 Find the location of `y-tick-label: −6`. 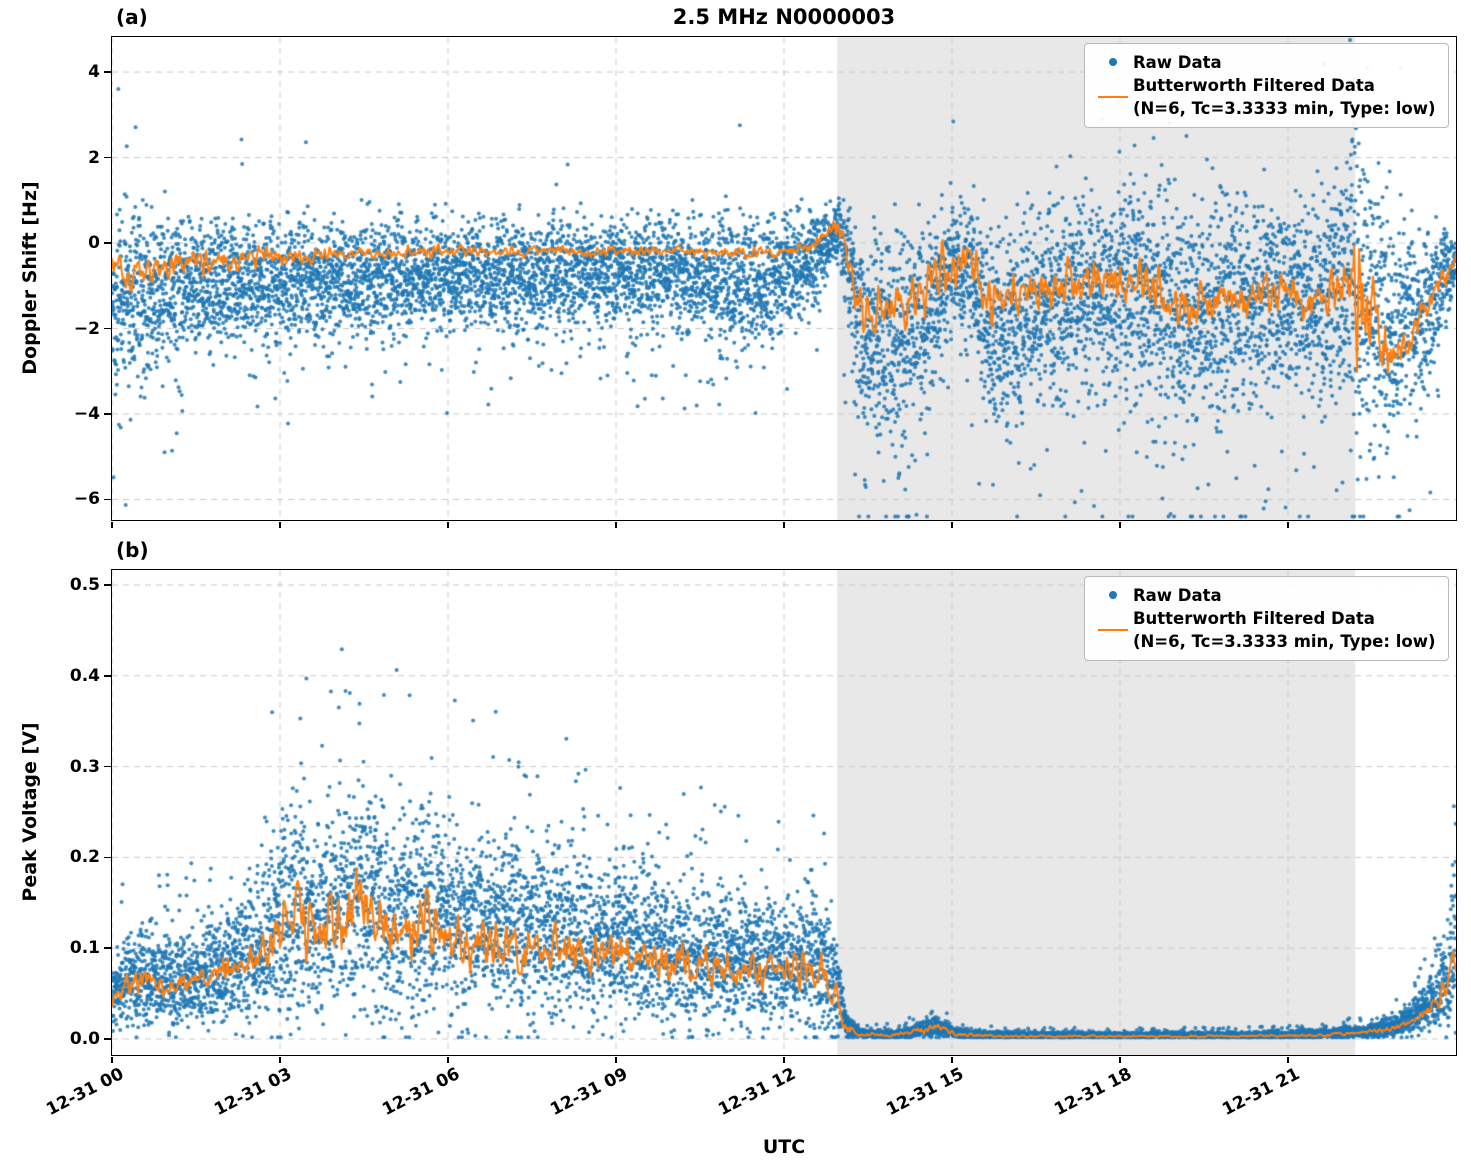

y-tick-label: −6 is located at coordinates (86, 499).